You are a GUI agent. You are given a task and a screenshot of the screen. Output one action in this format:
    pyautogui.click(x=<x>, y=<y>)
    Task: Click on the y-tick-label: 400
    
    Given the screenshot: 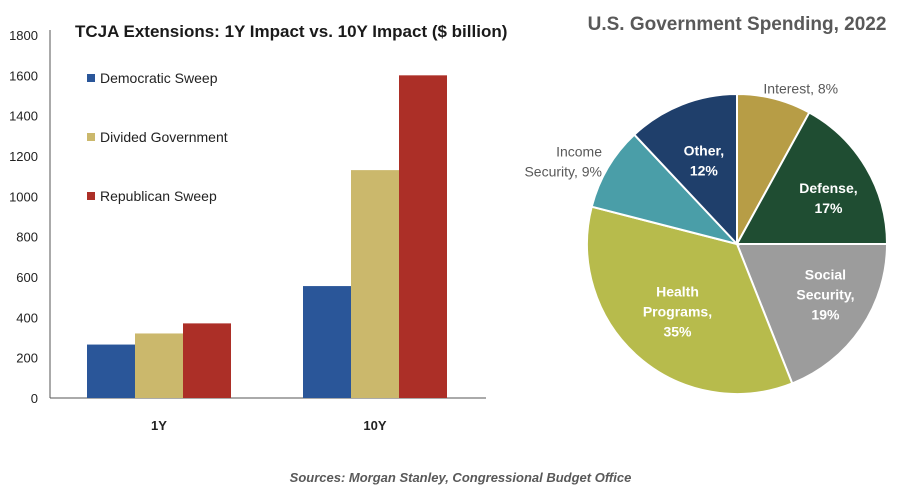 What is the action you would take?
    pyautogui.click(x=27, y=317)
    